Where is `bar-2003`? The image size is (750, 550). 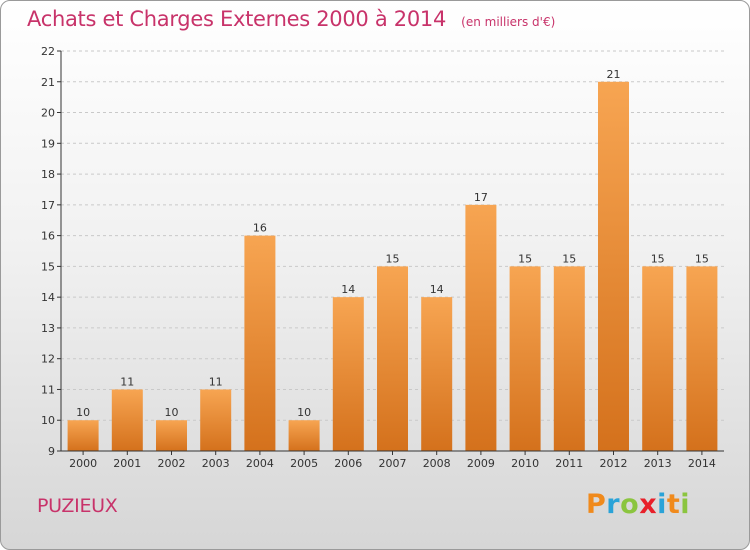
bar-2003 is located at coordinates (216, 420).